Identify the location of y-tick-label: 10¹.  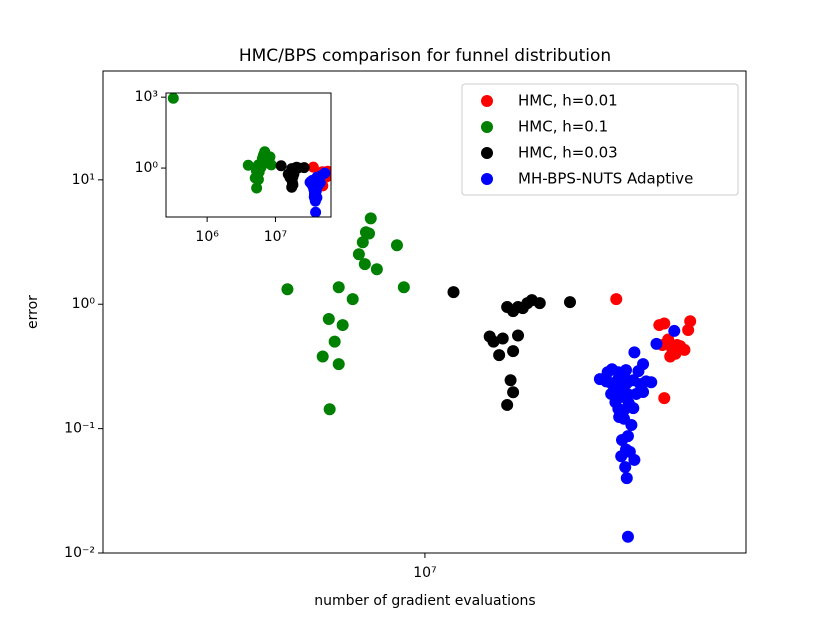
(83, 180).